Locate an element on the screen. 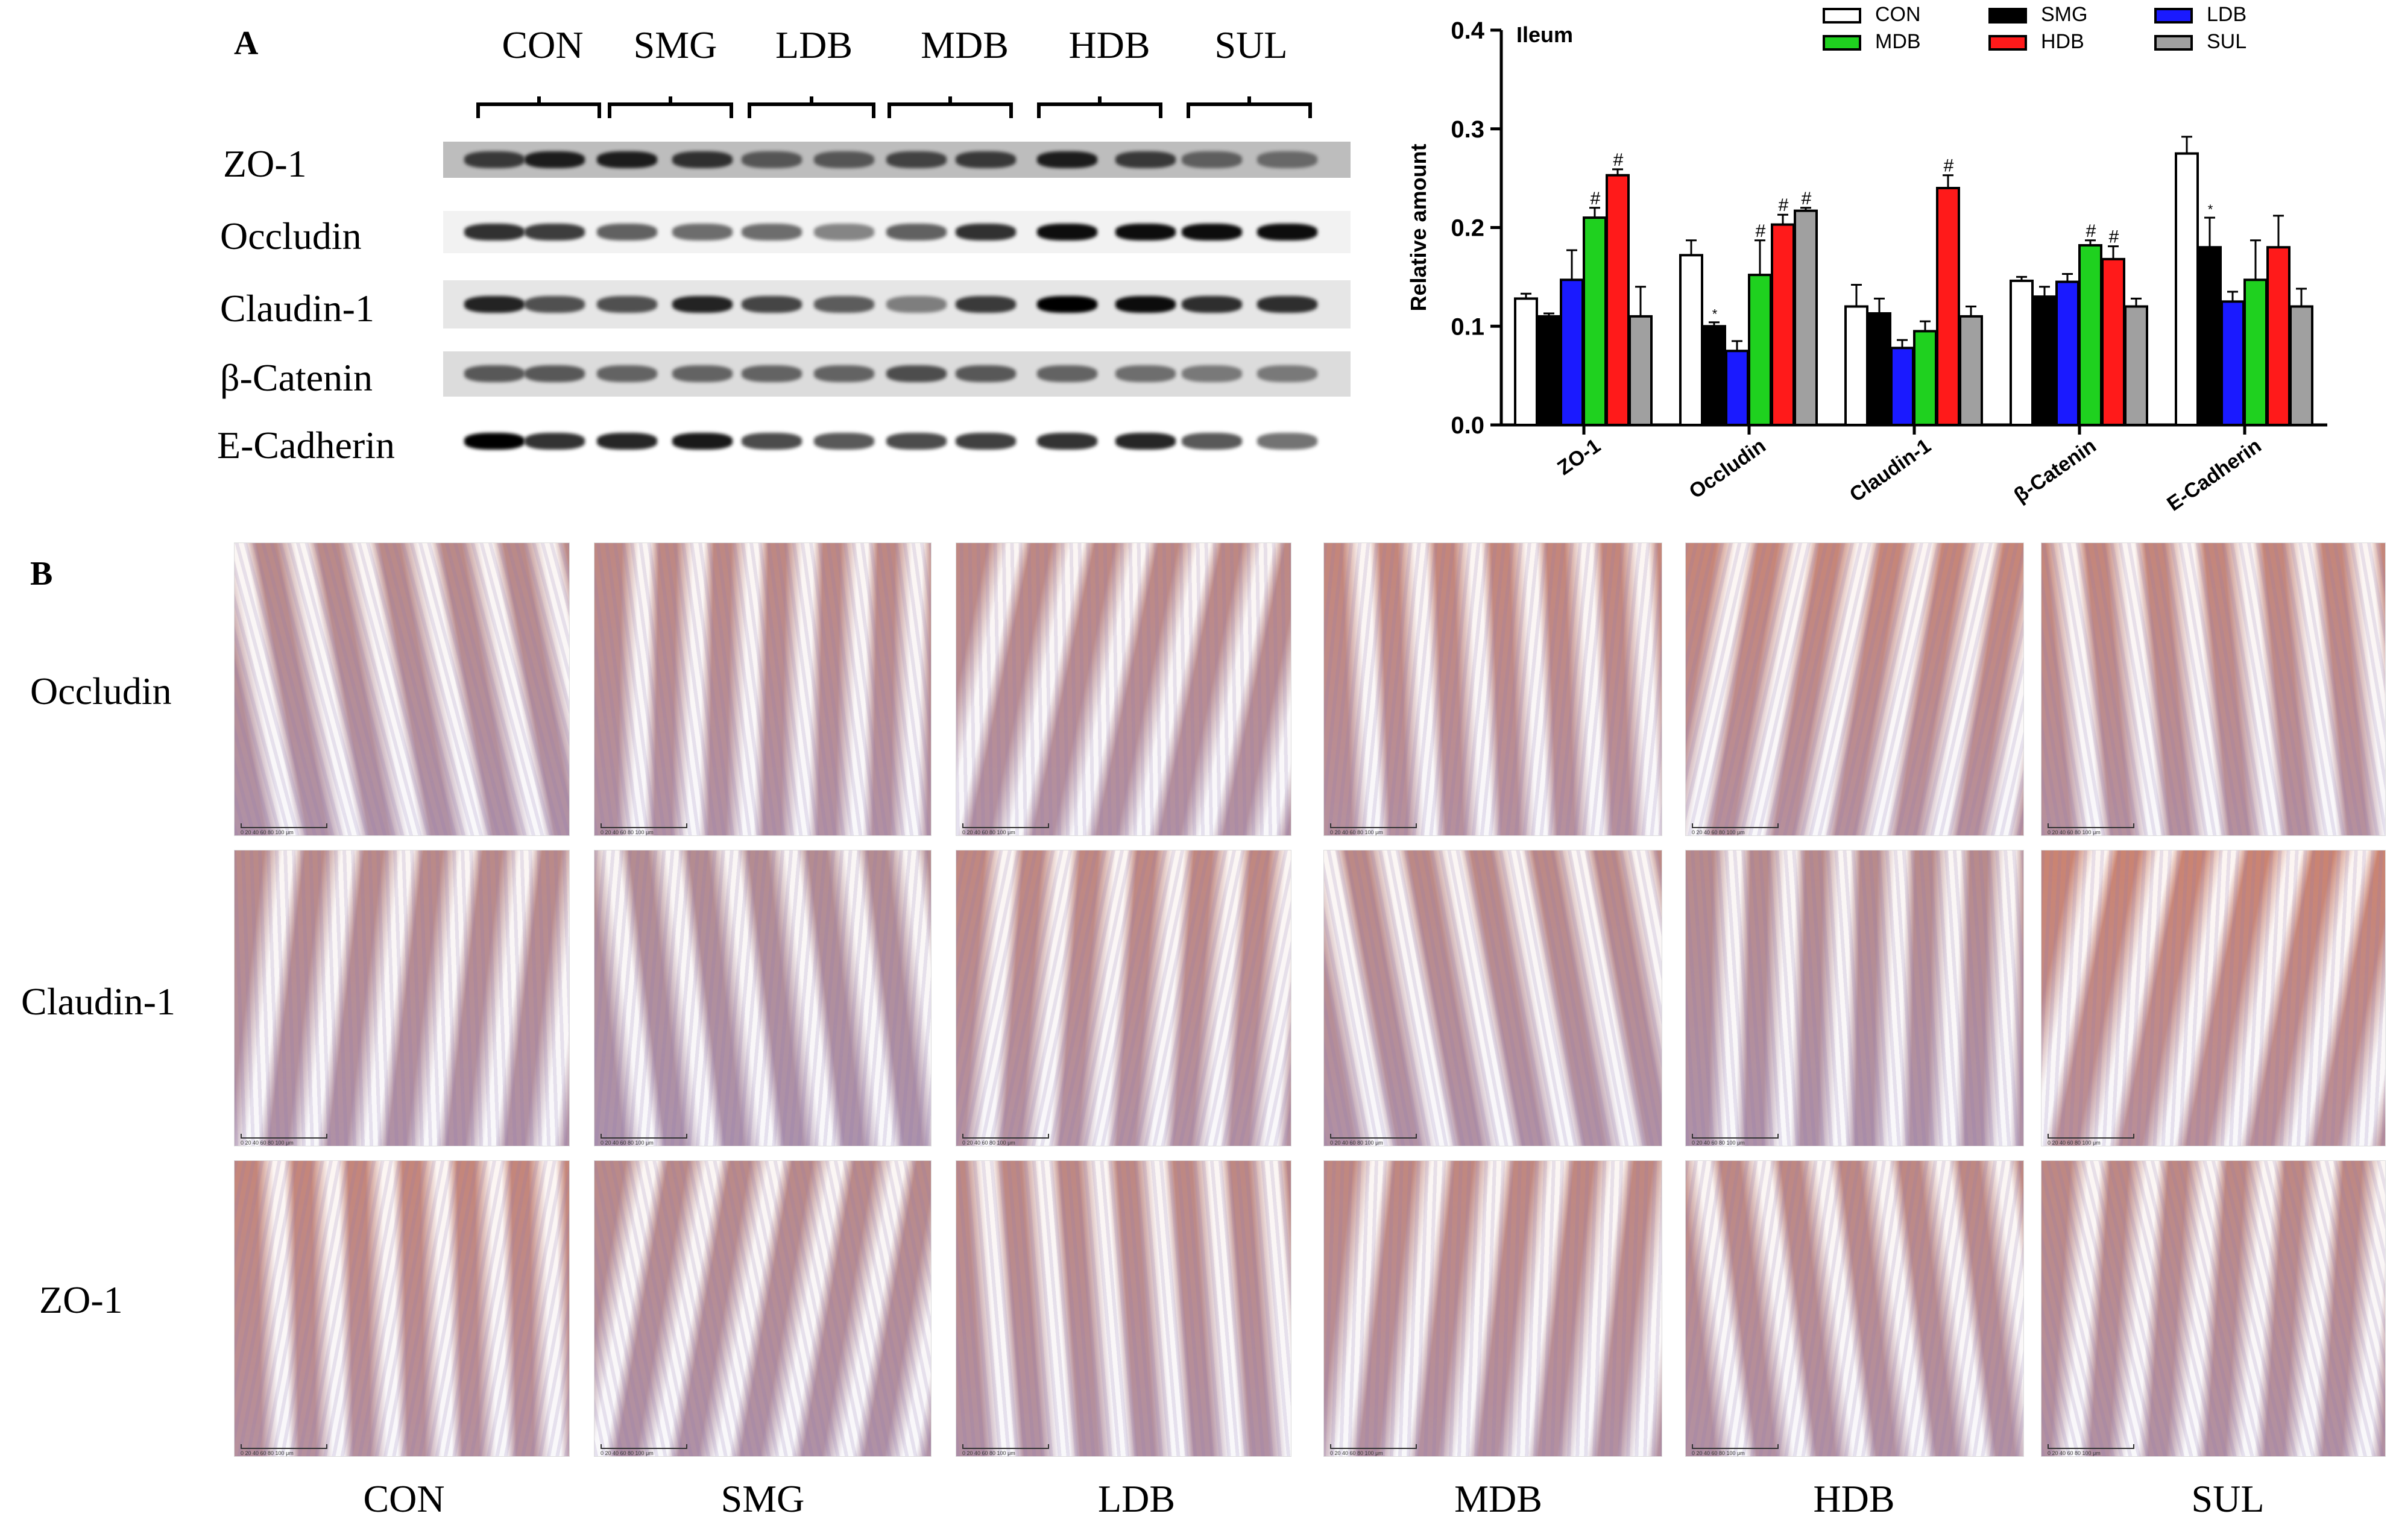  ihc-image-zo-1-mdb: 0 20 40 60 80 100 μm is located at coordinates (1492, 1308).